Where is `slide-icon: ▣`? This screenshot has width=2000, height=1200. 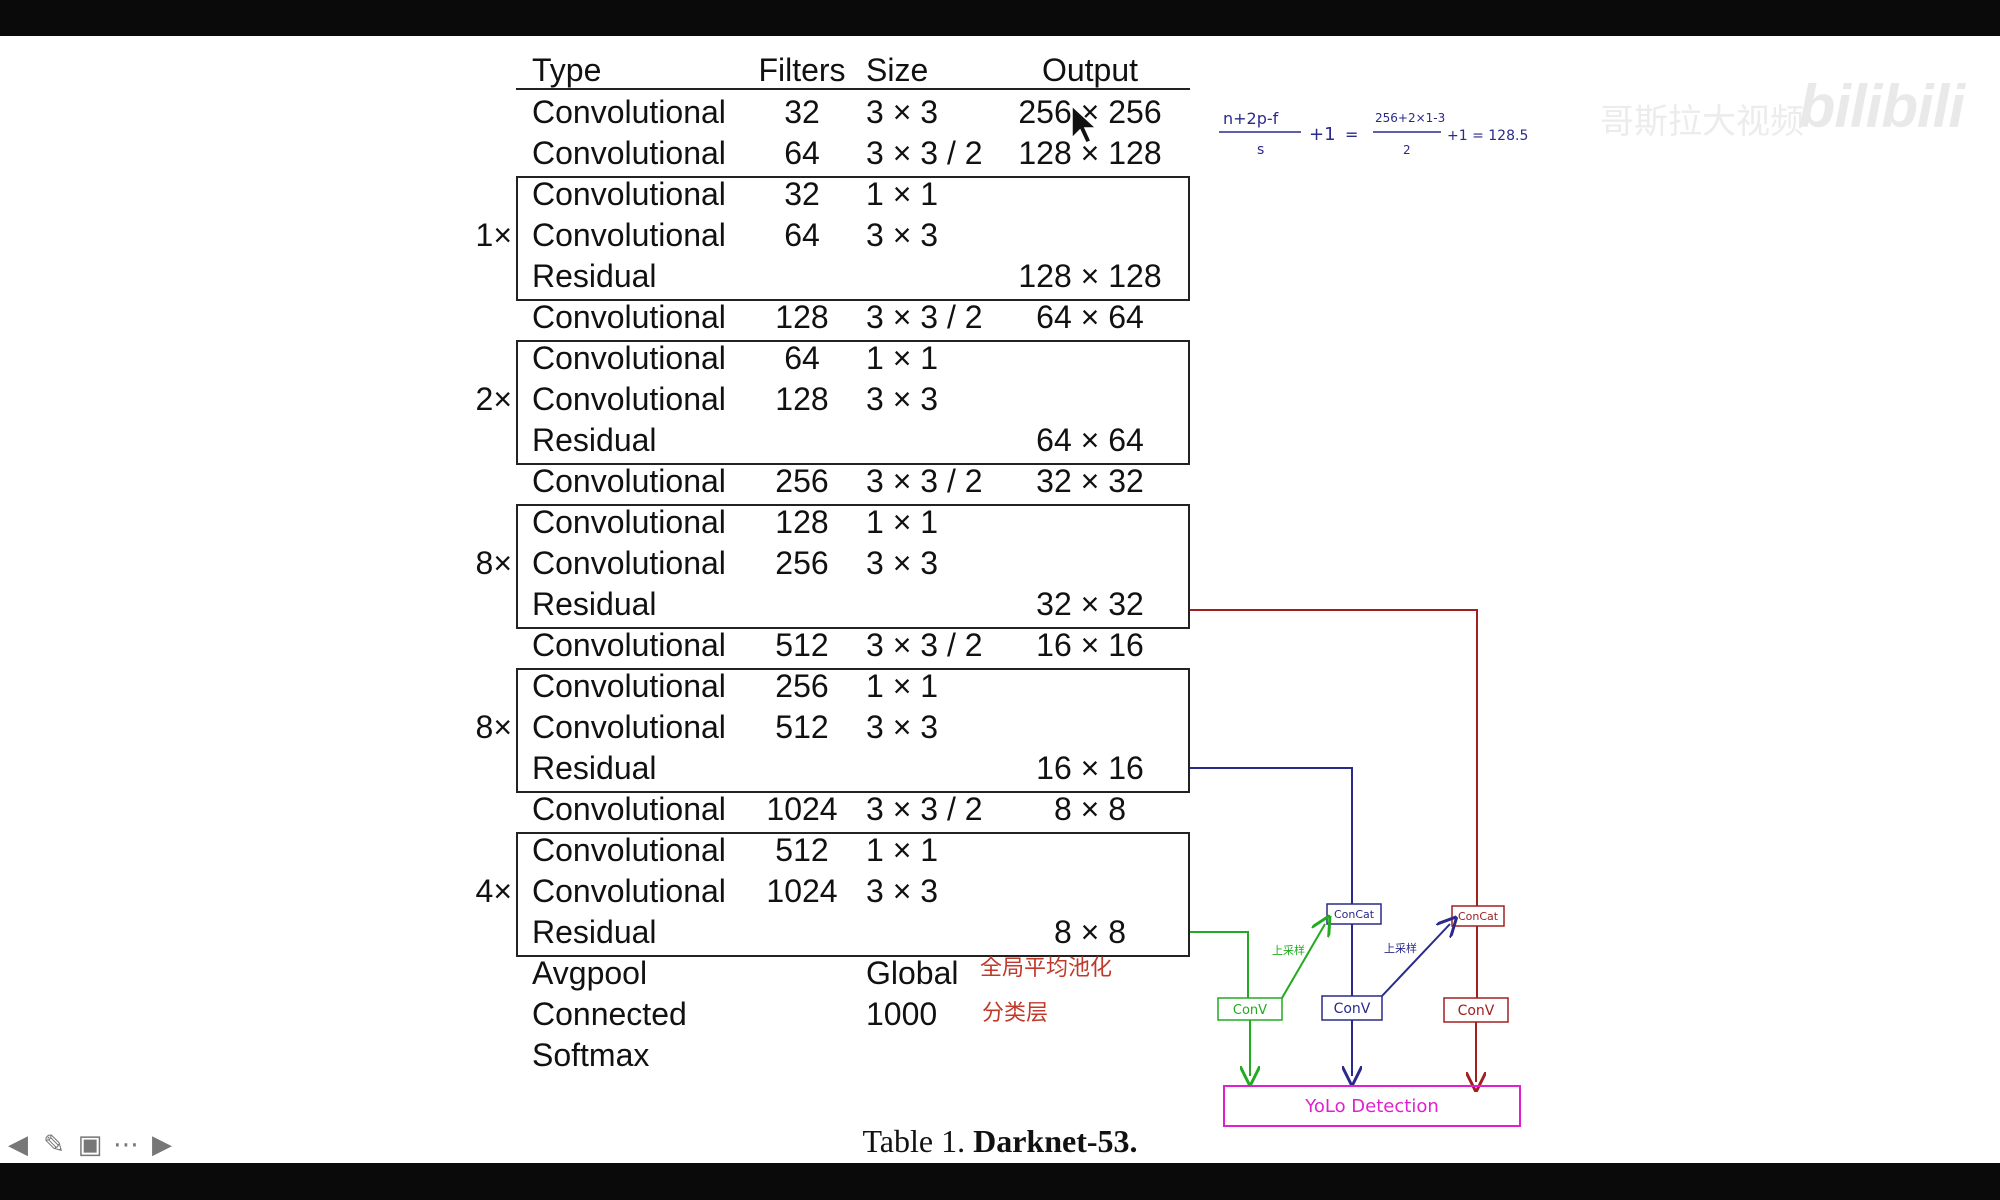 slide-icon: ▣ is located at coordinates (90, 1143).